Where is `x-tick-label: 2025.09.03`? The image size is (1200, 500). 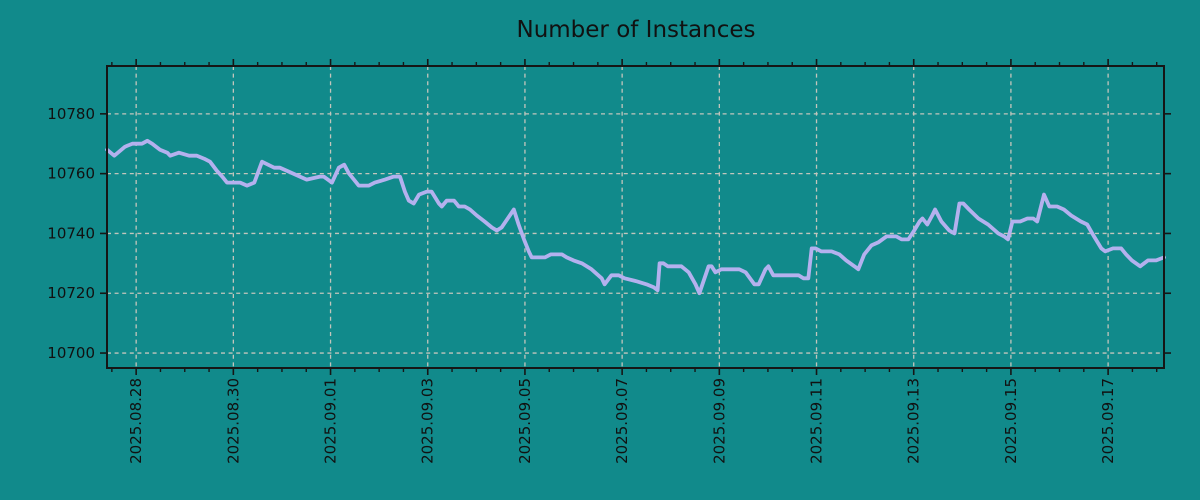 x-tick-label: 2025.09.03 is located at coordinates (428, 421).